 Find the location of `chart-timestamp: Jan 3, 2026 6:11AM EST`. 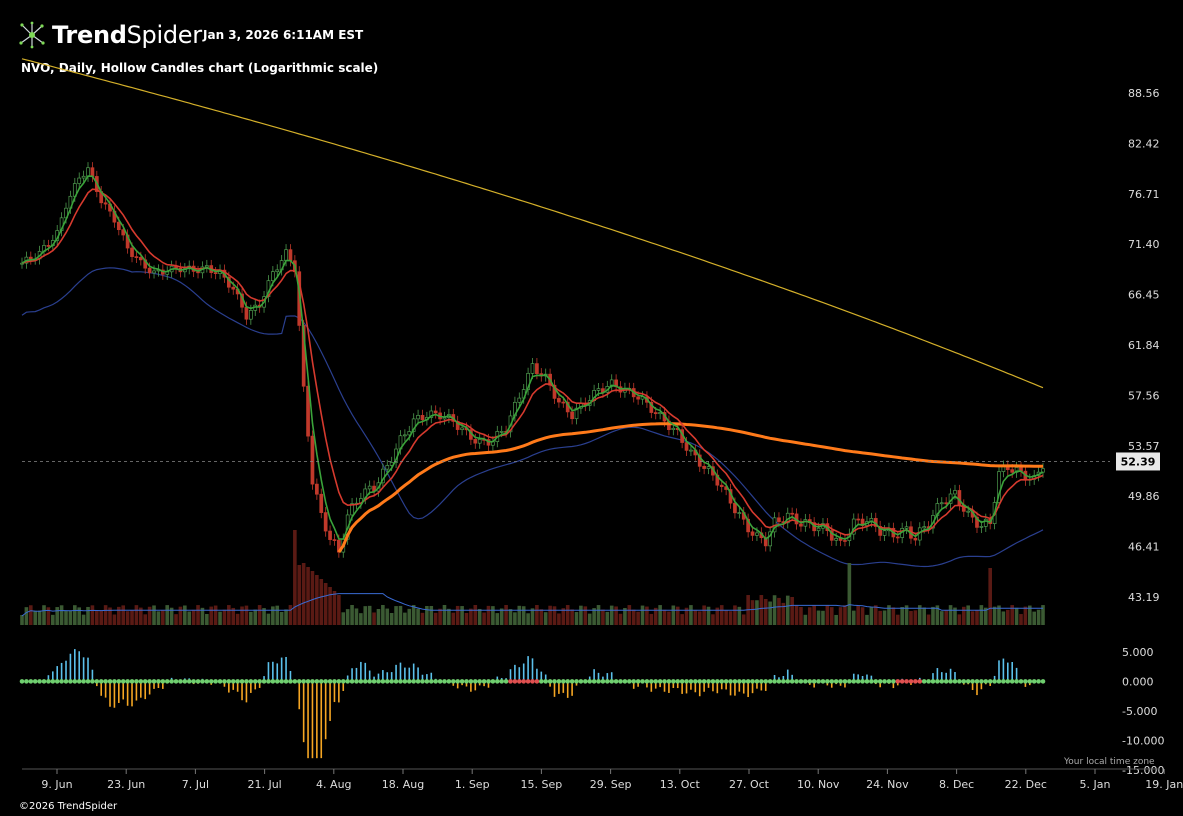

chart-timestamp: Jan 3, 2026 6:11AM EST is located at coordinates (283, 35).